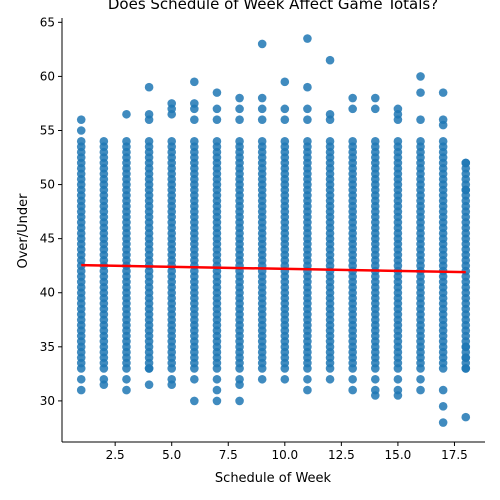  I want to click on fit-layer, so click(273, 268).